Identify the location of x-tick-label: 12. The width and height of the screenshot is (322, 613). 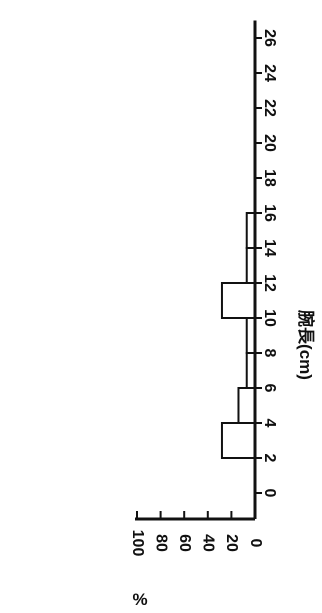
(269, 283).